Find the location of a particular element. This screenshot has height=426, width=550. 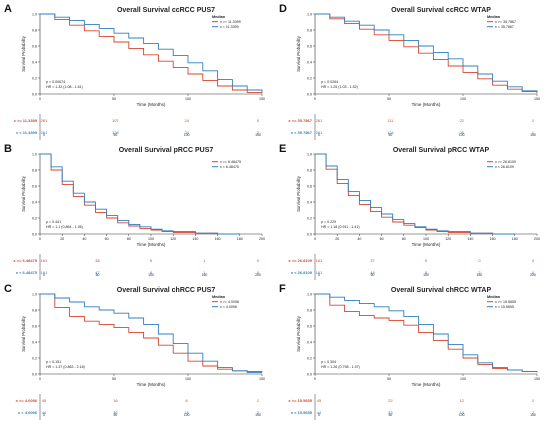

stat-text: HR = 1.1 (0.864 - 1.36) is located at coordinates (64, 227).